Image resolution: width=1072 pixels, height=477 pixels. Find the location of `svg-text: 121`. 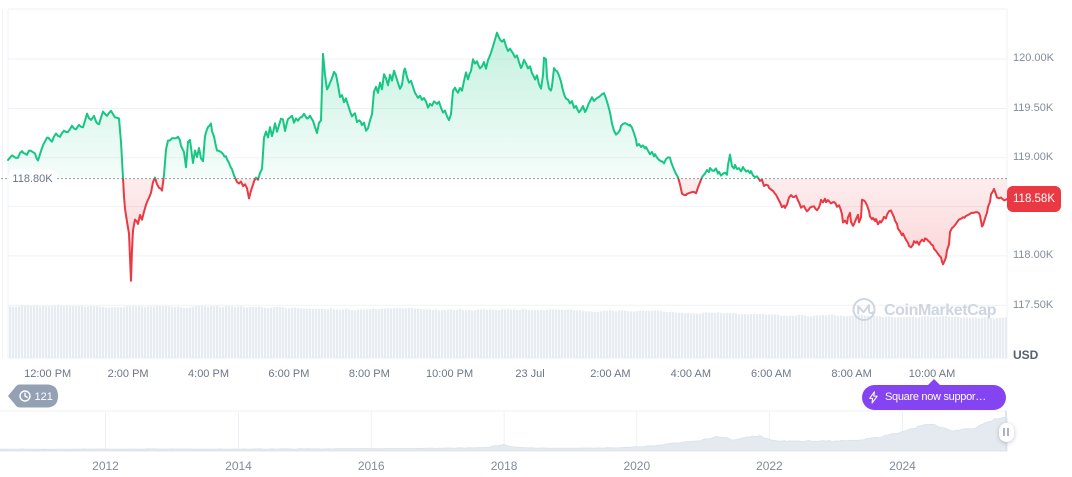

svg-text: 121 is located at coordinates (44, 397).